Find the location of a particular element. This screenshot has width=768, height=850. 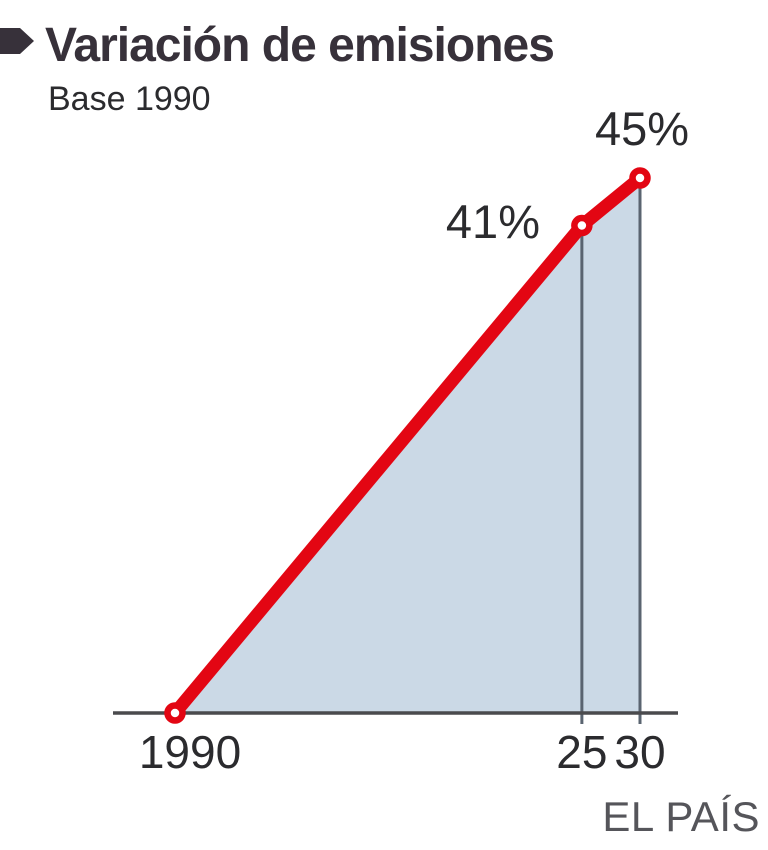

x-tick-label: 30 is located at coordinates (640, 752).